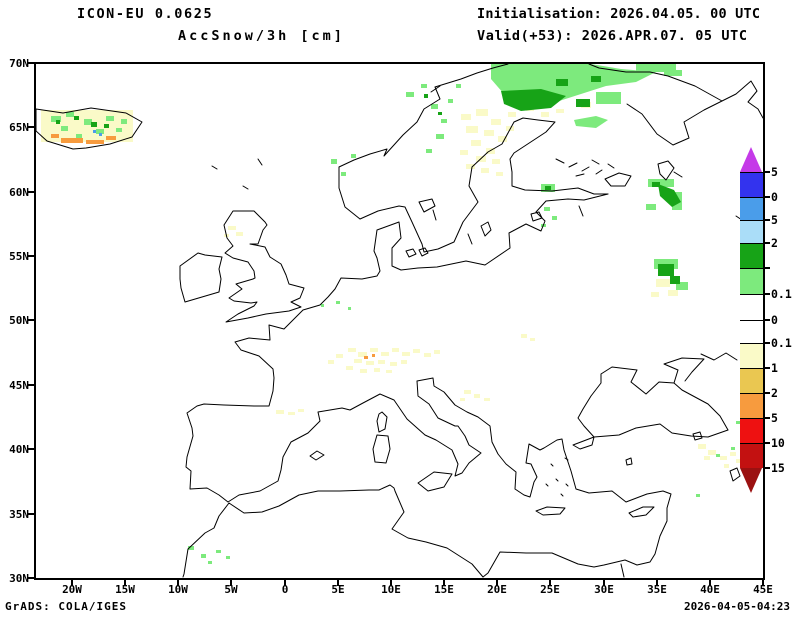  What do you see at coordinates (261, 36) in the screenshot?
I see `parameter-title: AccSnow/3h [cm]` at bounding box center [261, 36].